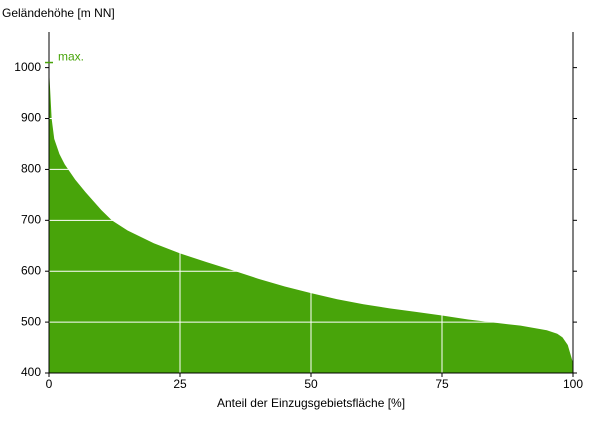  Describe the element at coordinates (31, 372) in the screenshot. I see `y-tick-label: 400` at that location.